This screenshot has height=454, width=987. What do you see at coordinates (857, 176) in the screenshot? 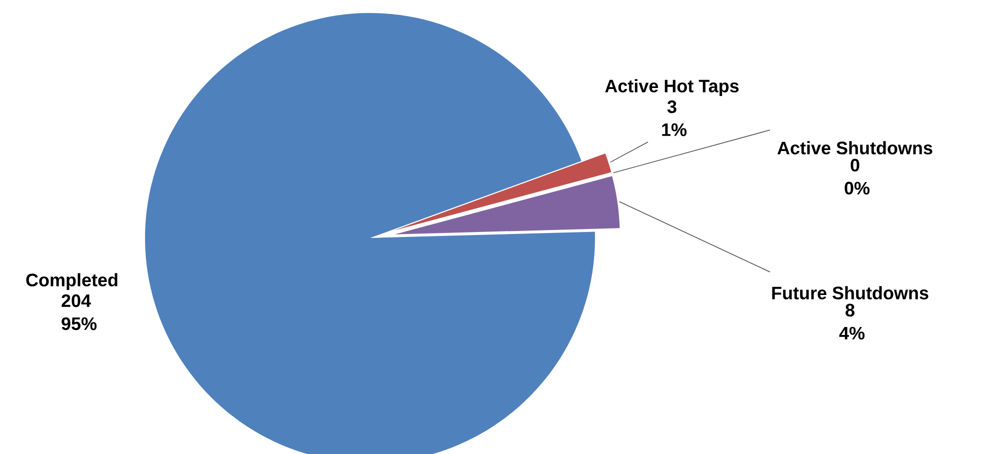
I see `text: 0 0%` at bounding box center [857, 176].